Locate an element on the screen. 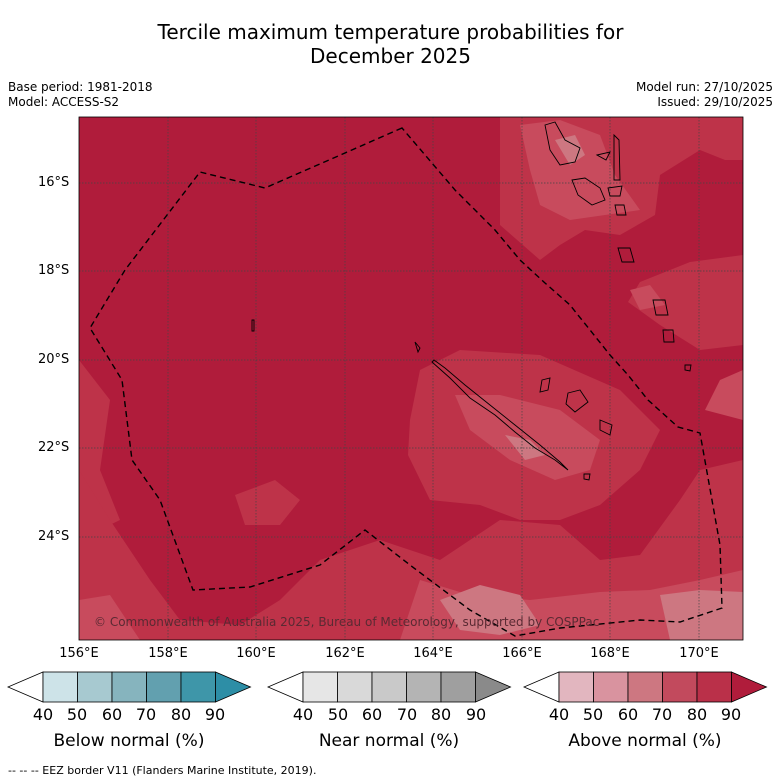 The height and width of the screenshot is (781, 781). lat-label-24s: 24°S is located at coordinates (54, 536).